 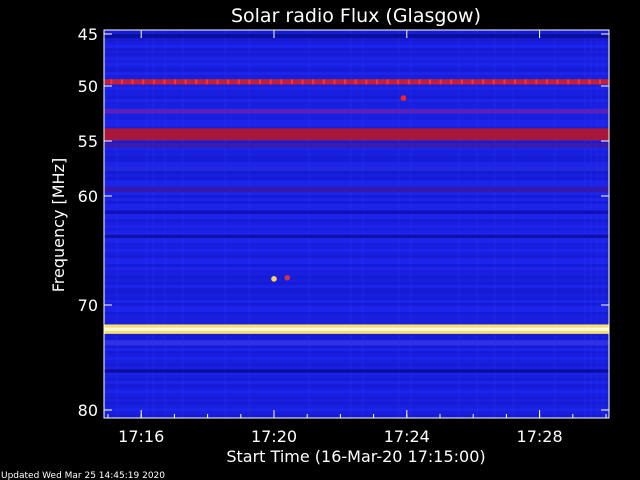 I want to click on y-tick-label: 70, so click(x=88, y=305).